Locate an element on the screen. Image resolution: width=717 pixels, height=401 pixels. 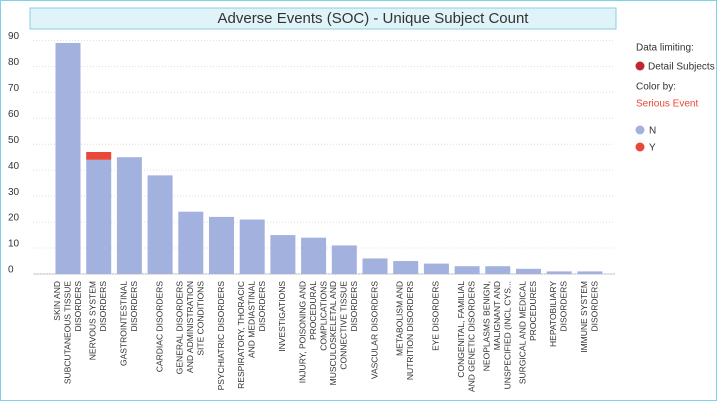
legend-label: N is located at coordinates (652, 131).